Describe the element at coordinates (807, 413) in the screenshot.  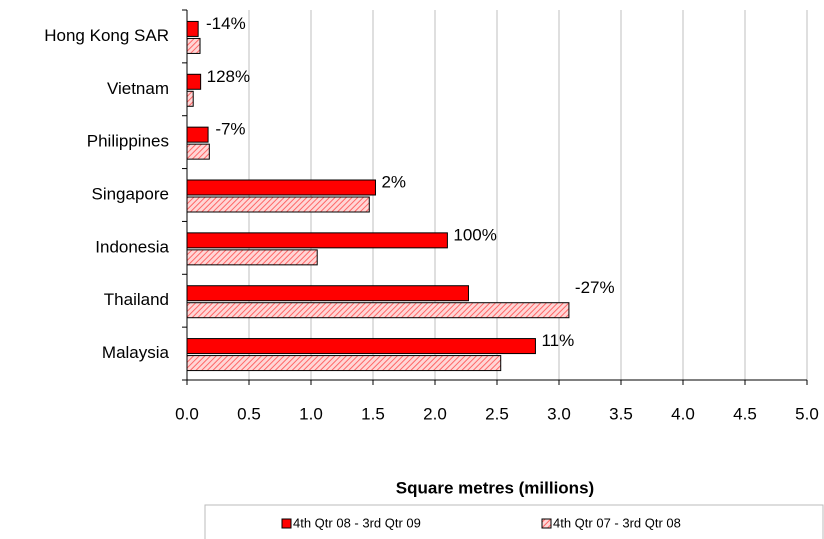
I see `x-tick-label: 5.0` at that location.